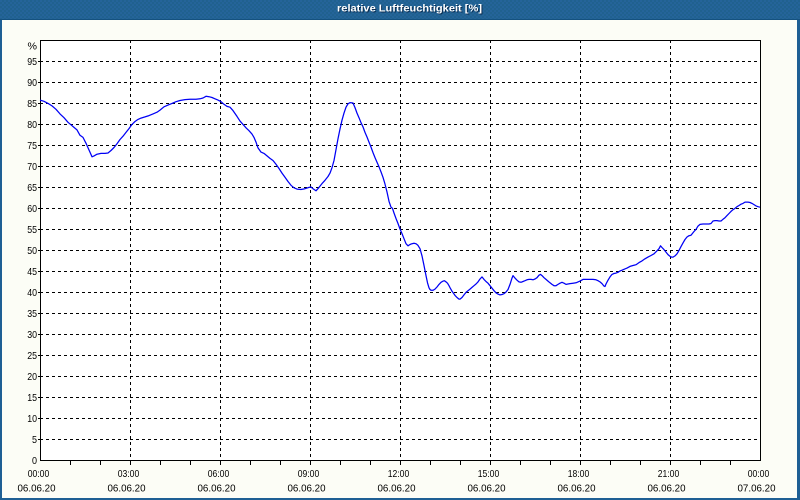 This screenshot has height=500, width=800. Describe the element at coordinates (34, 461) in the screenshot. I see `svg-text: 0` at that location.